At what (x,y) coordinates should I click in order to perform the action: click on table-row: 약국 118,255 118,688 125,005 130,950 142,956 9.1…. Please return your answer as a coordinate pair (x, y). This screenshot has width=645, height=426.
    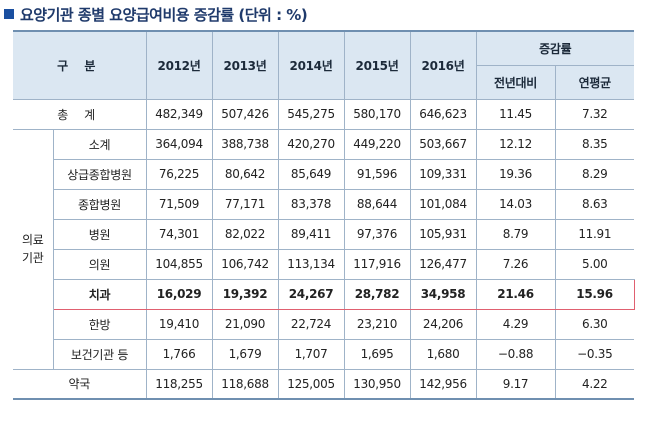
    Looking at the image, I should click on (324, 384).